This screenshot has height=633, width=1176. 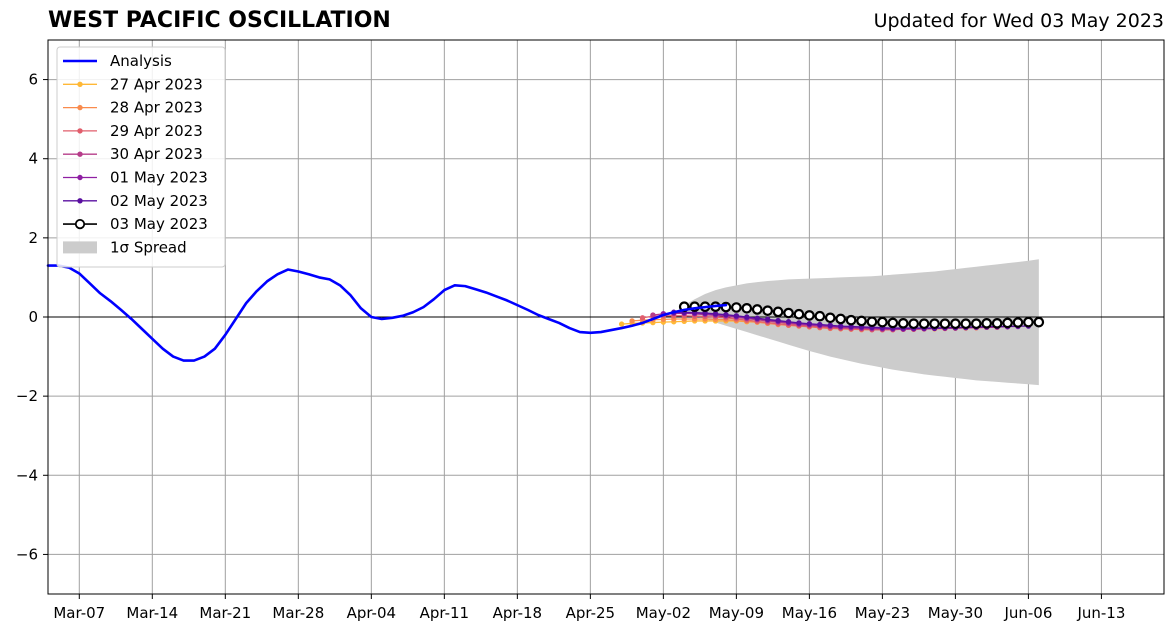 I want to click on x-tick-label: May-09, so click(x=736, y=613).